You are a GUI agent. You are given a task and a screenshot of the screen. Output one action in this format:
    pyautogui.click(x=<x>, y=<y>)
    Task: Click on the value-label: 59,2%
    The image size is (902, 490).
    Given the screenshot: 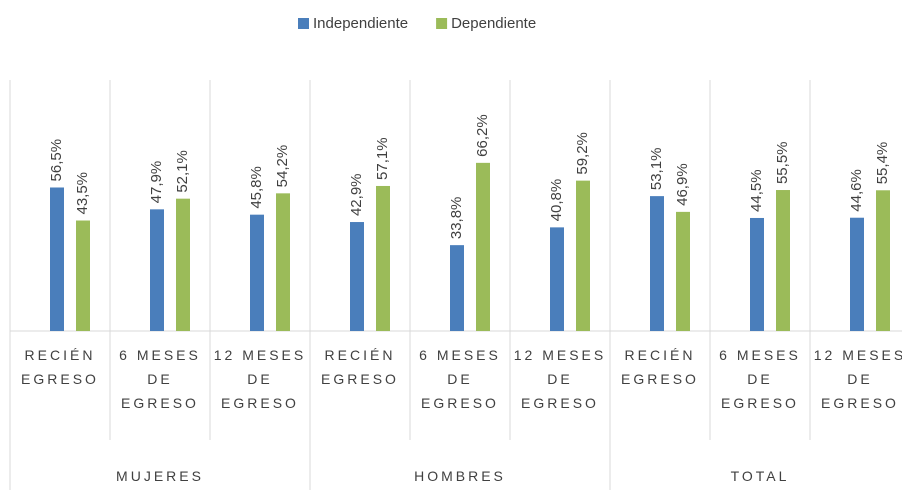 What is the action you would take?
    pyautogui.click(x=582, y=153)
    